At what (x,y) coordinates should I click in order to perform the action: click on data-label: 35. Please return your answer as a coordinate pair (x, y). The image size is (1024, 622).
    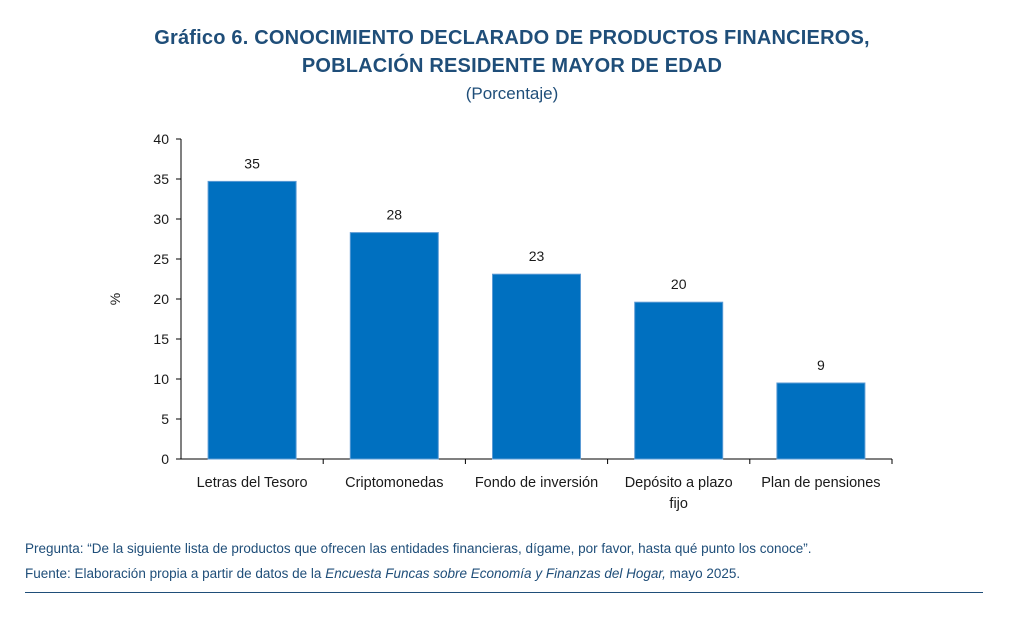
    Looking at the image, I should click on (252, 163).